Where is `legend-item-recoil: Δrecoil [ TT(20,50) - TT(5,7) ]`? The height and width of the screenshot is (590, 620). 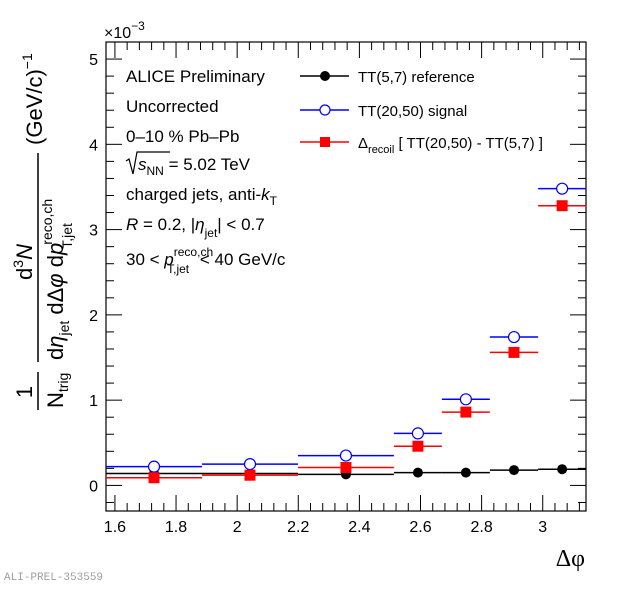
legend-item-recoil: Δrecoil [ TT(20,50) - TT(5,7) ] is located at coordinates (421, 145).